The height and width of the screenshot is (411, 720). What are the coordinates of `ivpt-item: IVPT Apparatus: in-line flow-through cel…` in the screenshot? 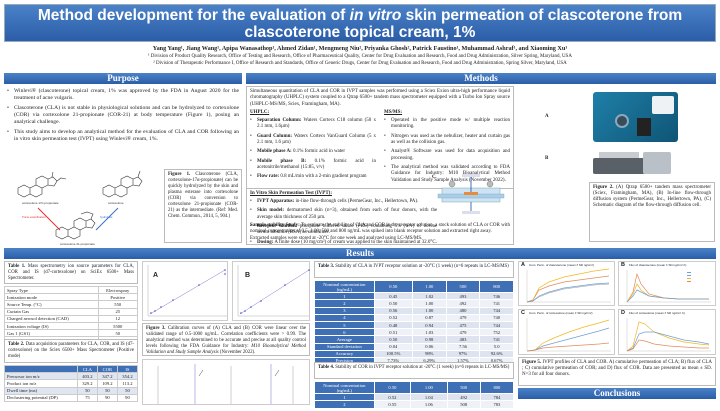 It's located at (343, 202).